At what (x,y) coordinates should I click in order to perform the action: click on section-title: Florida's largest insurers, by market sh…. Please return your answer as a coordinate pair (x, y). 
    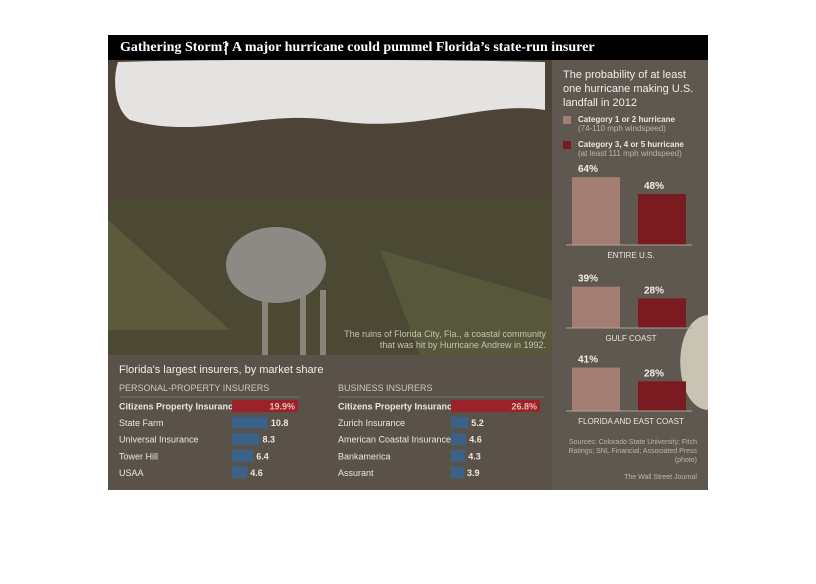
    Looking at the image, I should click on (221, 370).